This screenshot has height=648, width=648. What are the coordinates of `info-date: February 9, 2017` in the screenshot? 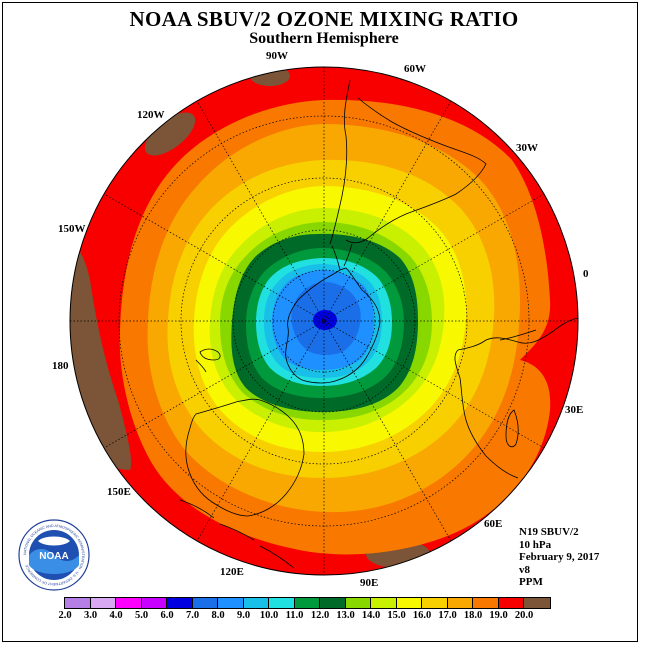 It's located at (559, 557).